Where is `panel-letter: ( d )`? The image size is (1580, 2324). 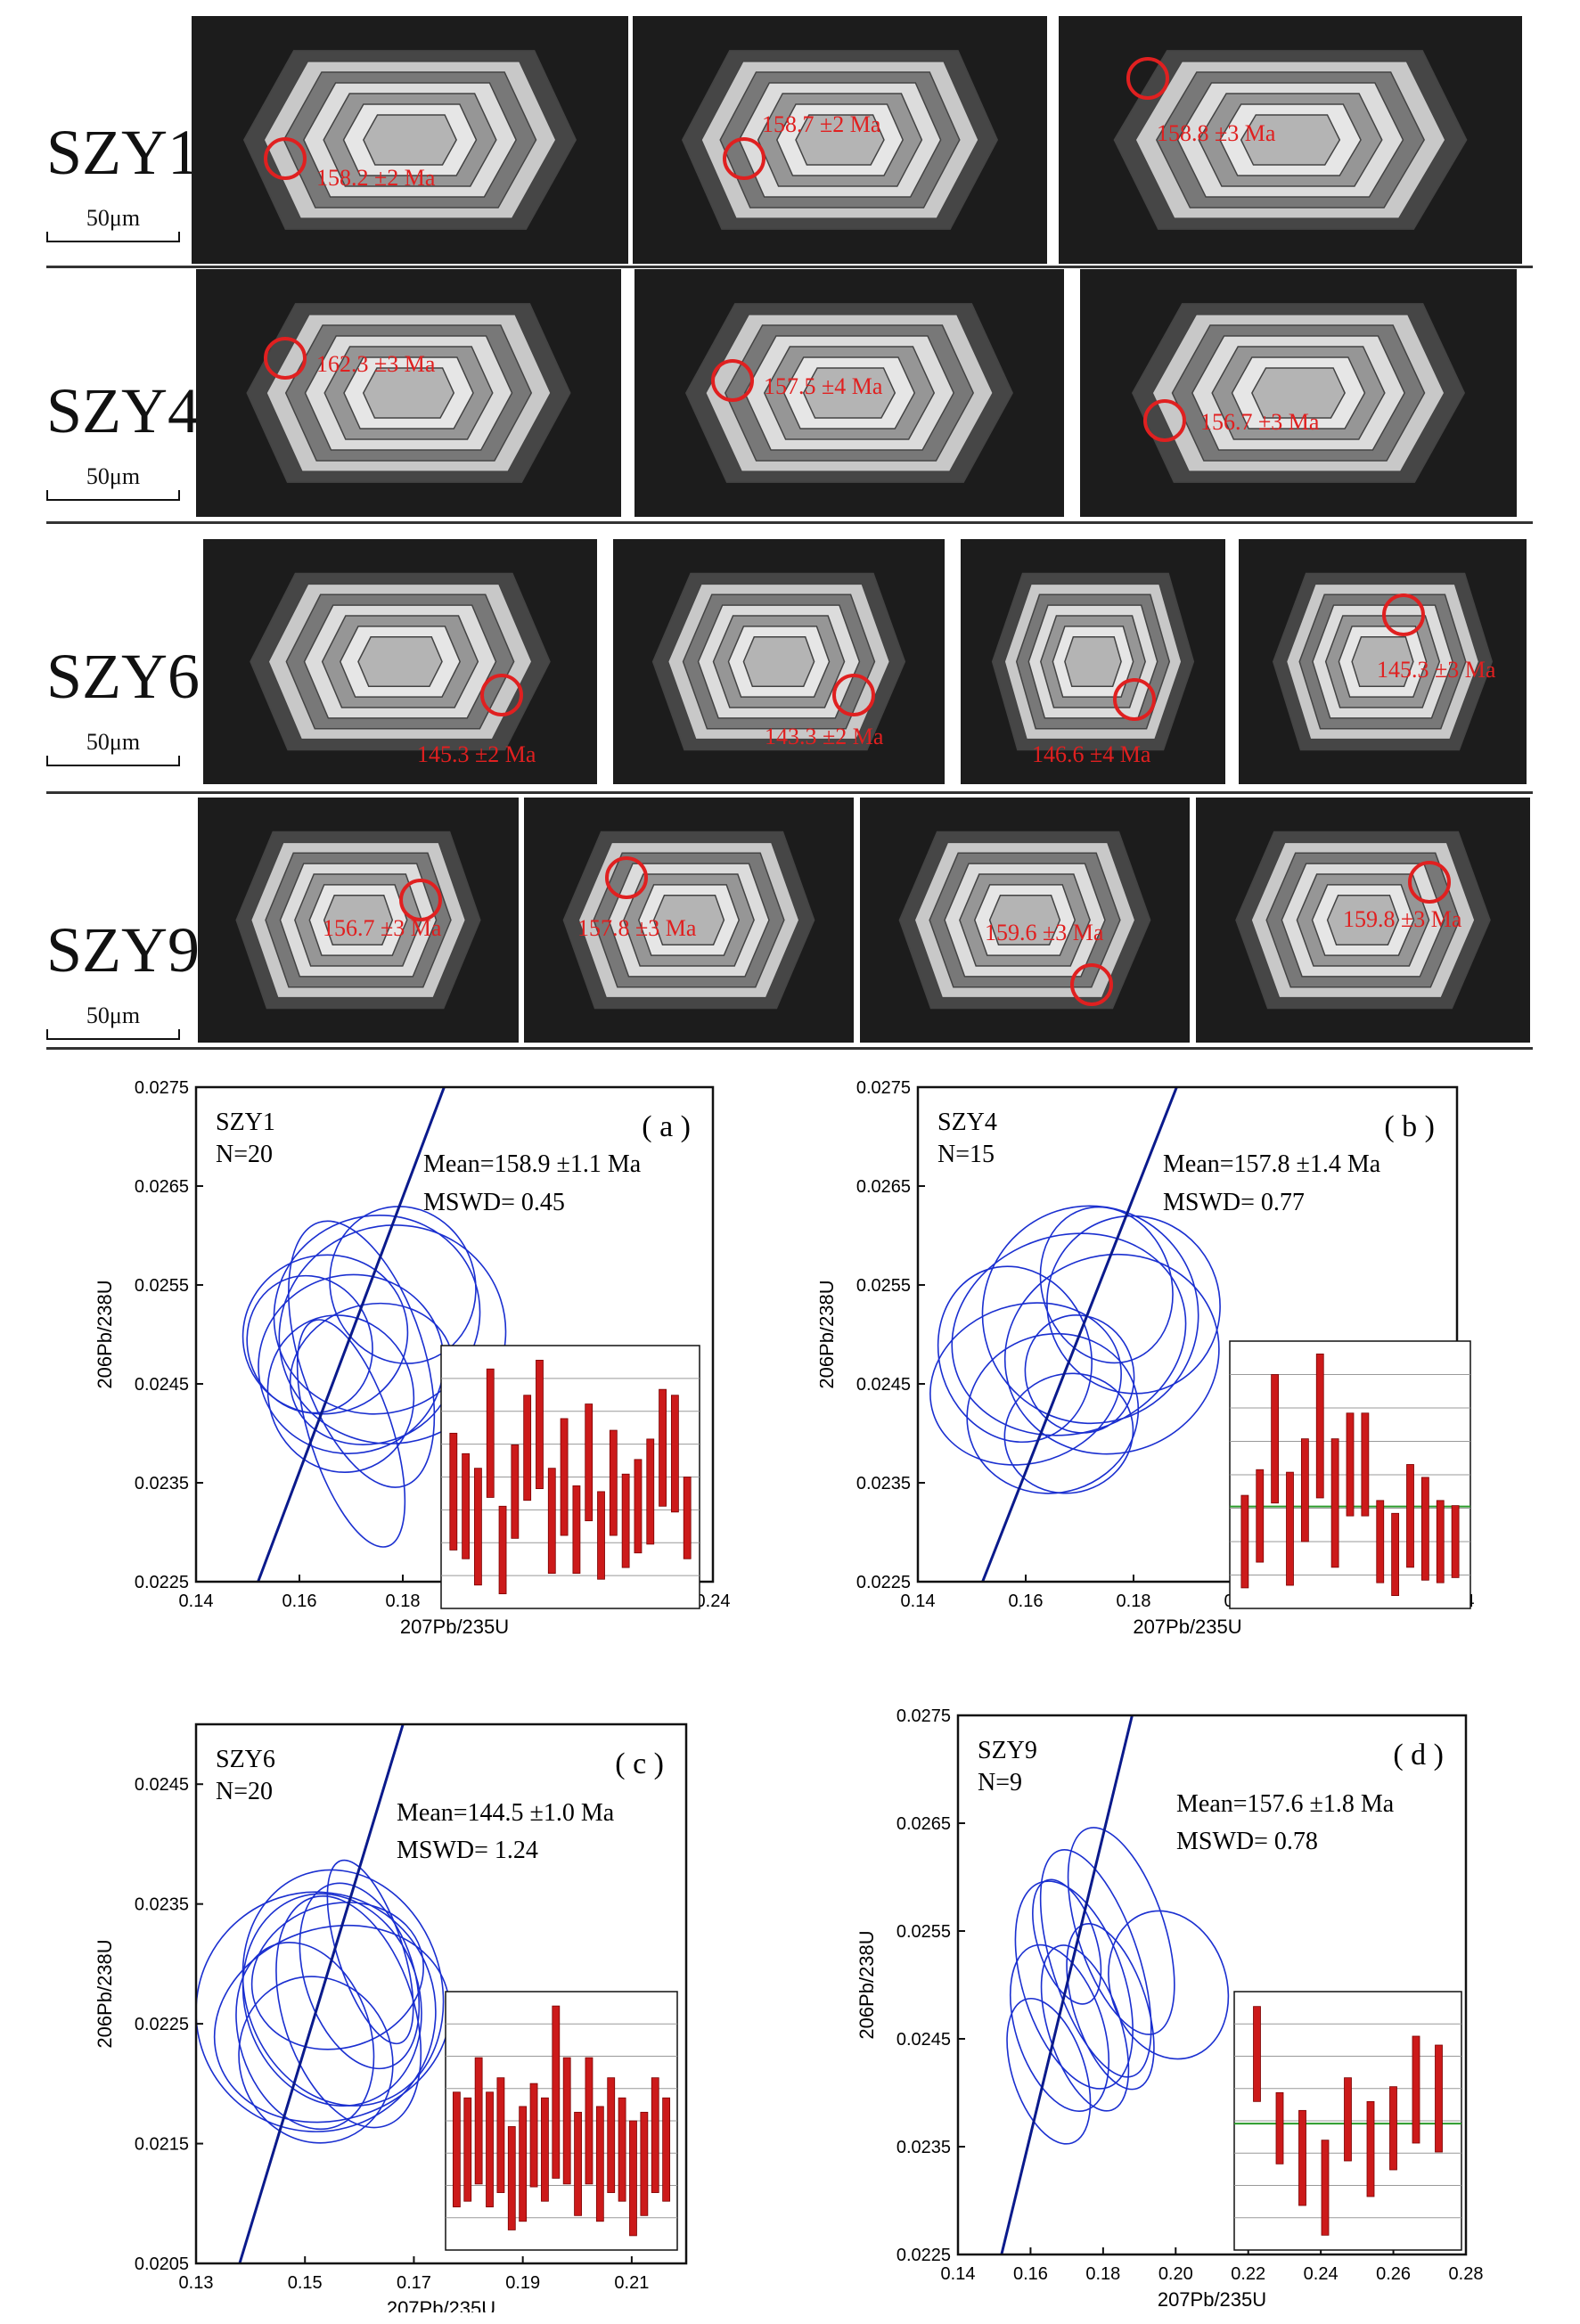
panel-letter: ( d ) is located at coordinates (1418, 1755).